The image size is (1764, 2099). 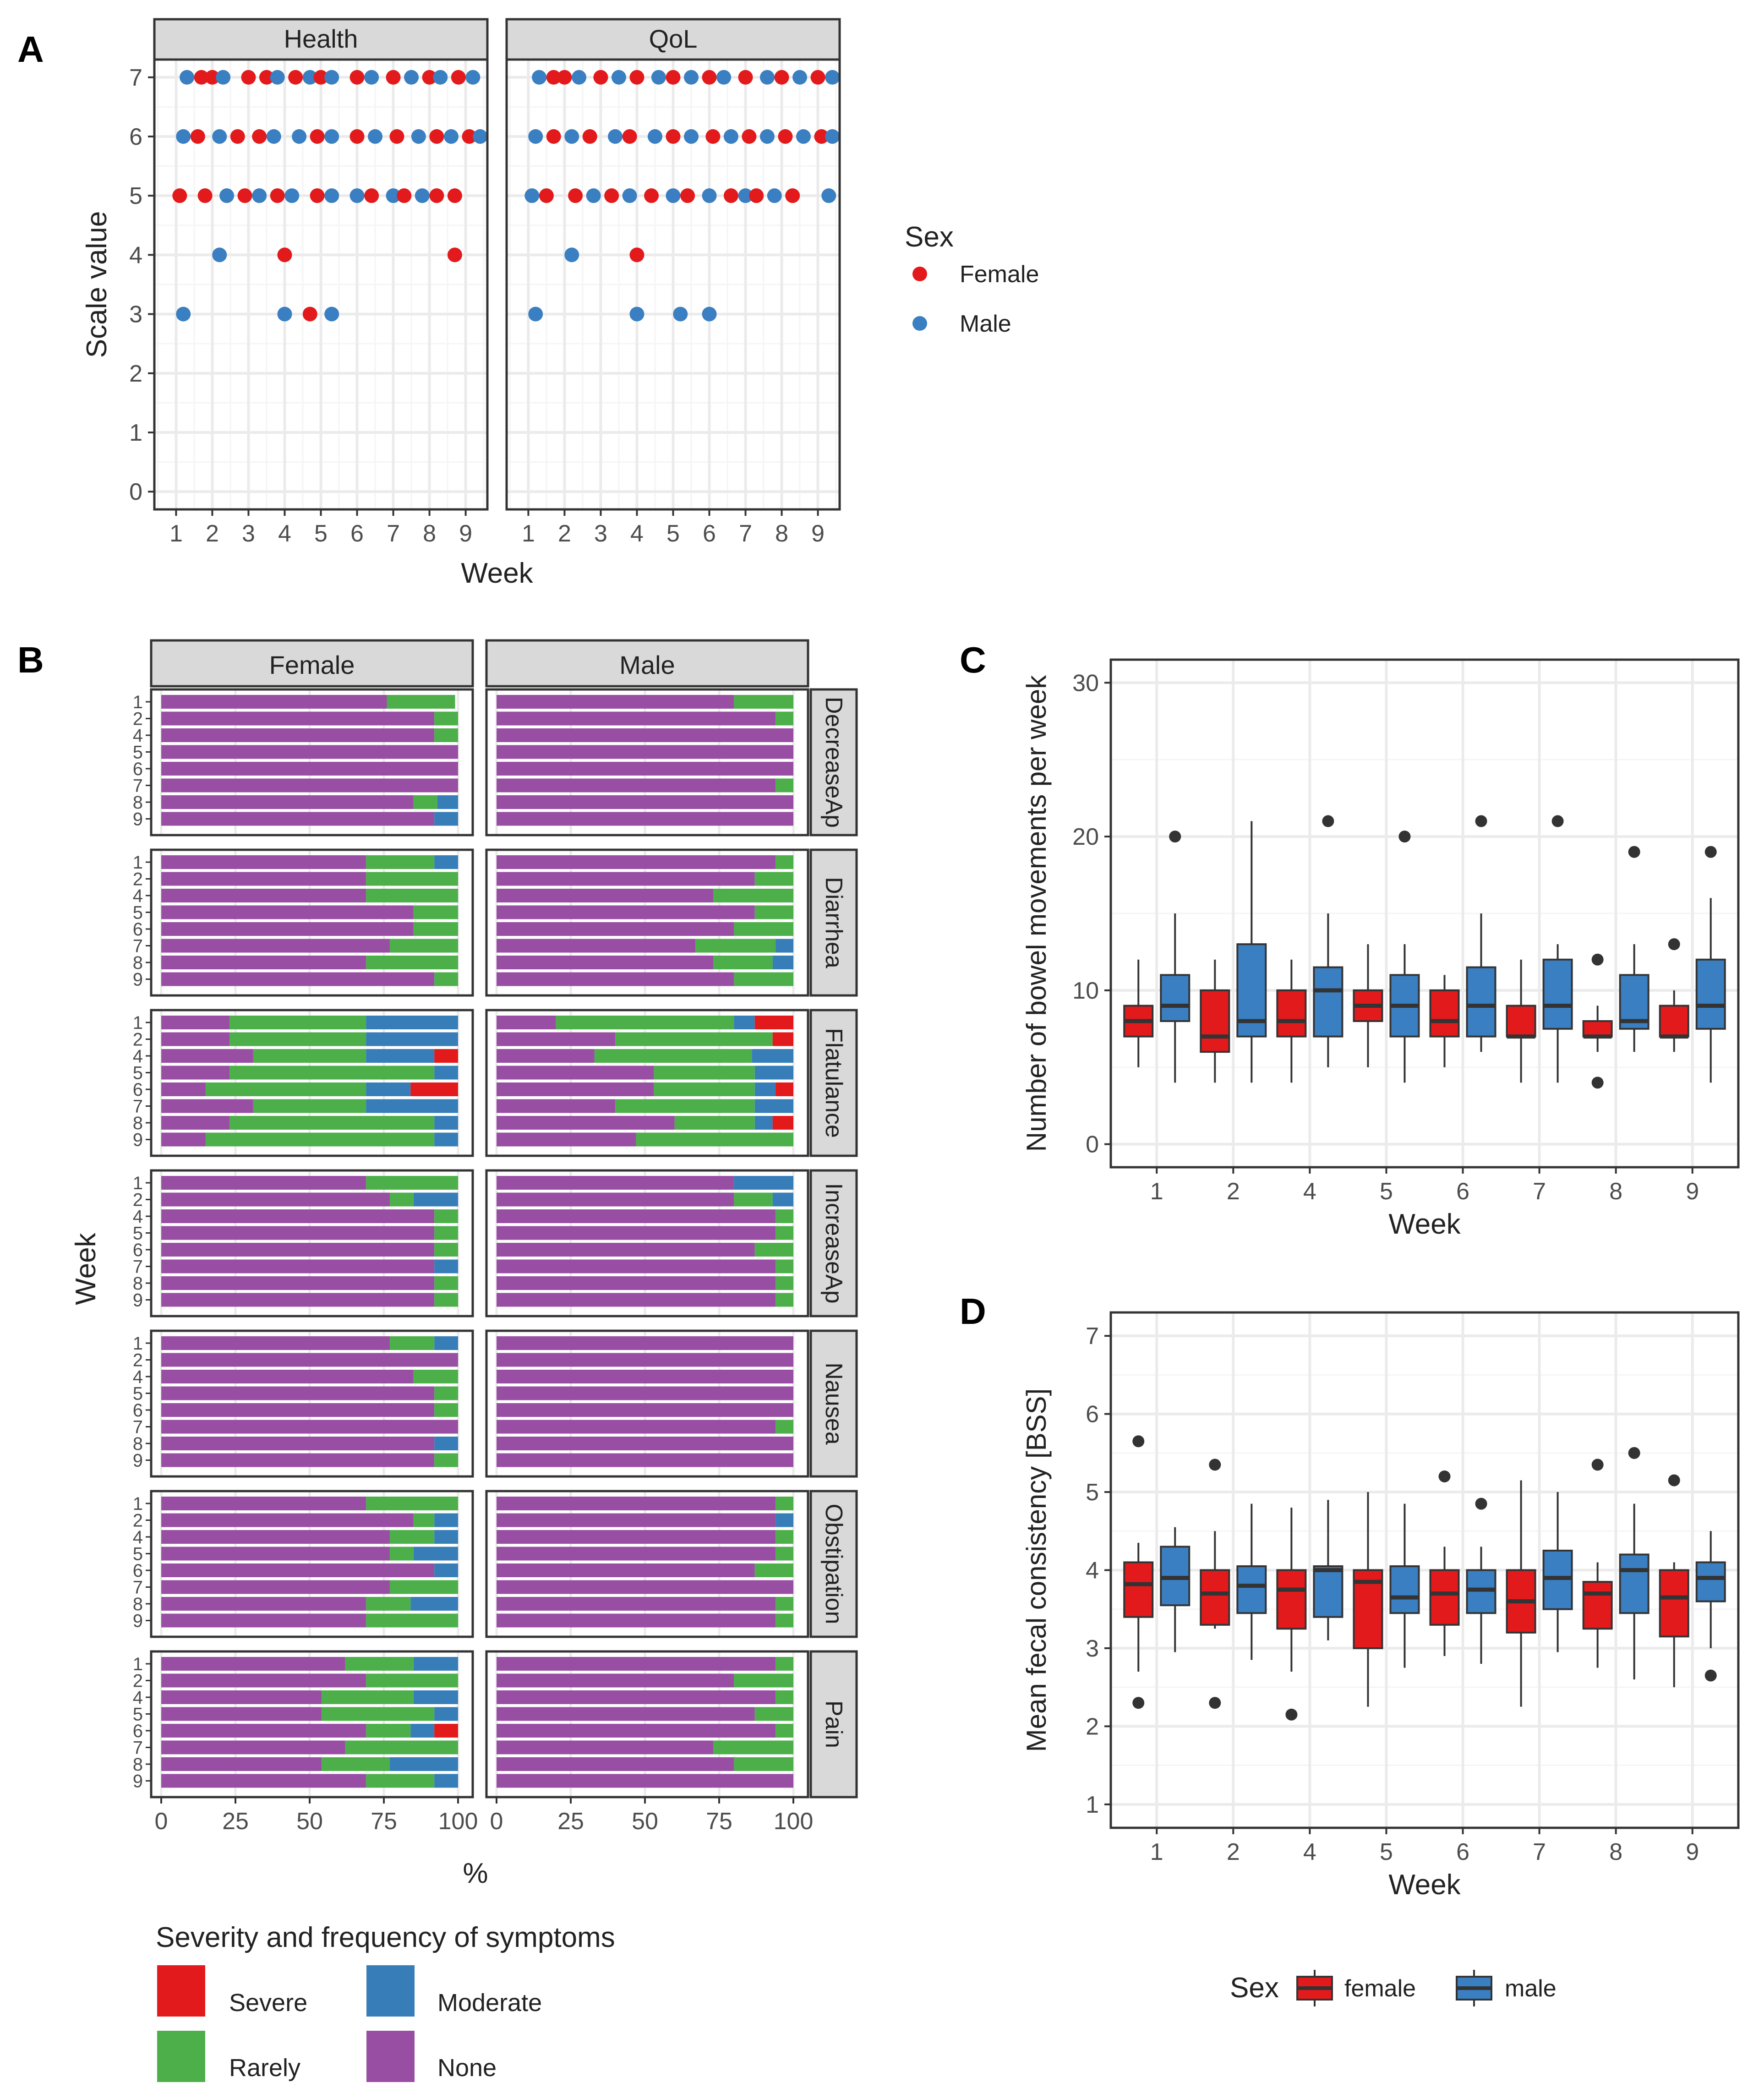 What do you see at coordinates (434, 1089) in the screenshot?
I see `bar-segment-severe` at bounding box center [434, 1089].